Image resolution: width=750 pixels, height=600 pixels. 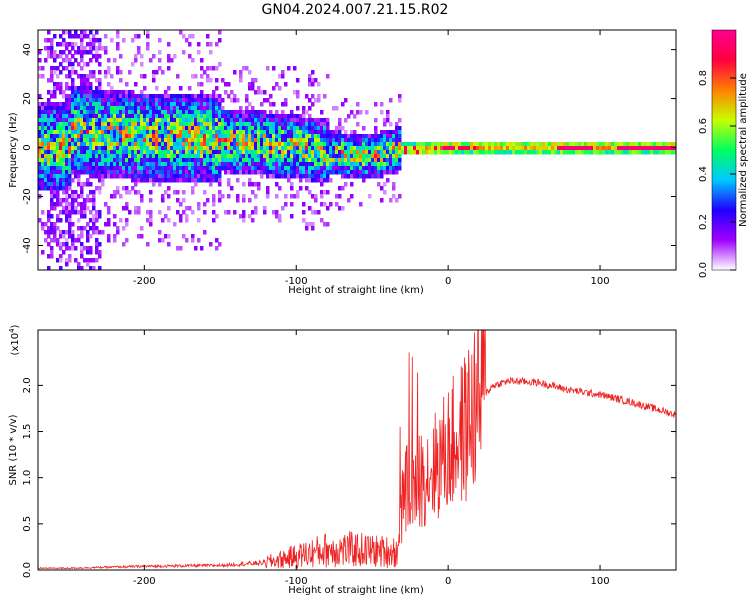 What do you see at coordinates (356, 290) in the screenshot?
I see `spectrogram-xlabel: Height of straight line (km)` at bounding box center [356, 290].